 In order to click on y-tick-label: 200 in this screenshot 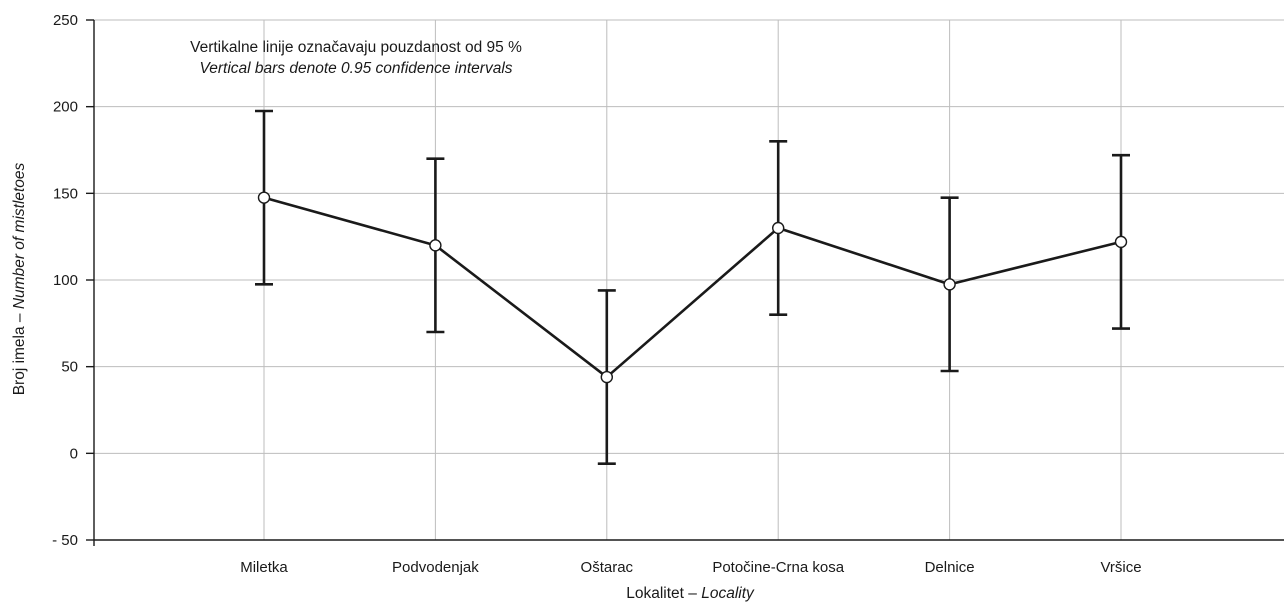, I will do `click(65, 107)`.